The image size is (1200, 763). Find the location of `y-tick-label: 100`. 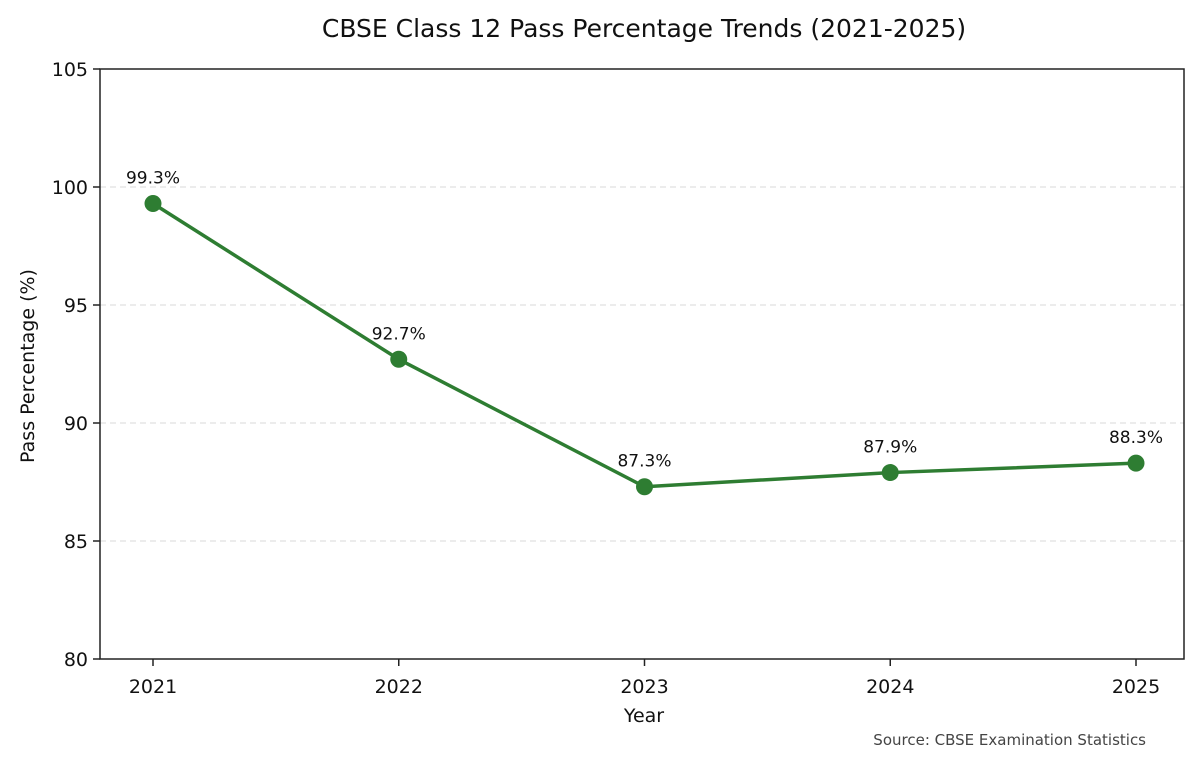

y-tick-label: 100 is located at coordinates (70, 188).